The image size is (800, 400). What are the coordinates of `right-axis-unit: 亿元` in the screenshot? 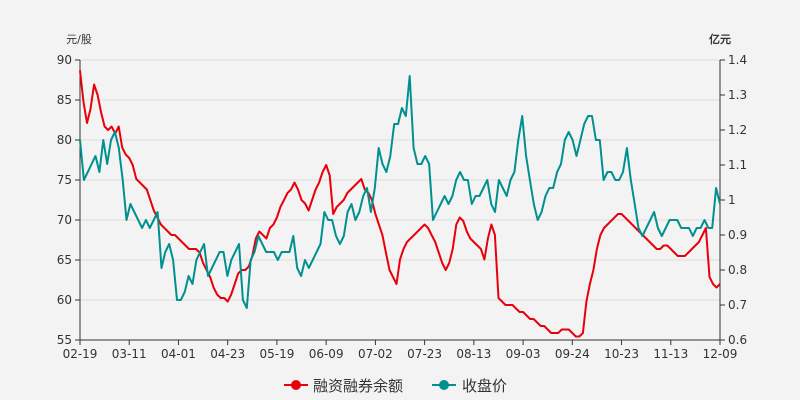 It's located at (720, 39).